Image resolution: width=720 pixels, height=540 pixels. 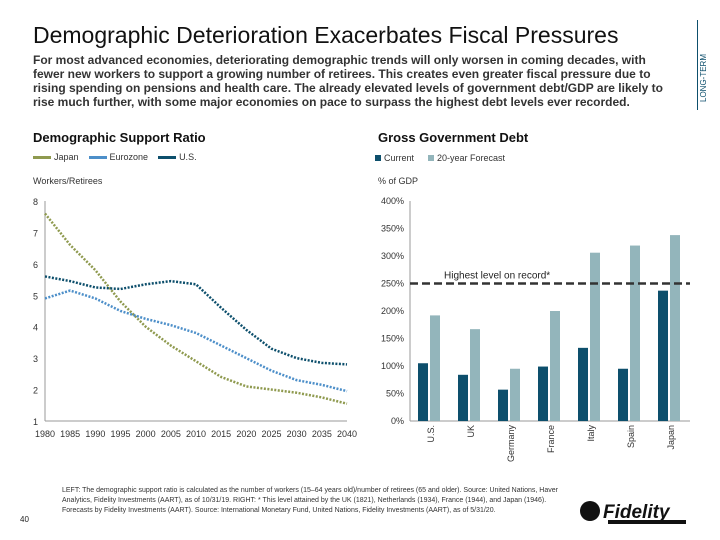 I want to click on left-ytick: 6, so click(x=35, y=265).